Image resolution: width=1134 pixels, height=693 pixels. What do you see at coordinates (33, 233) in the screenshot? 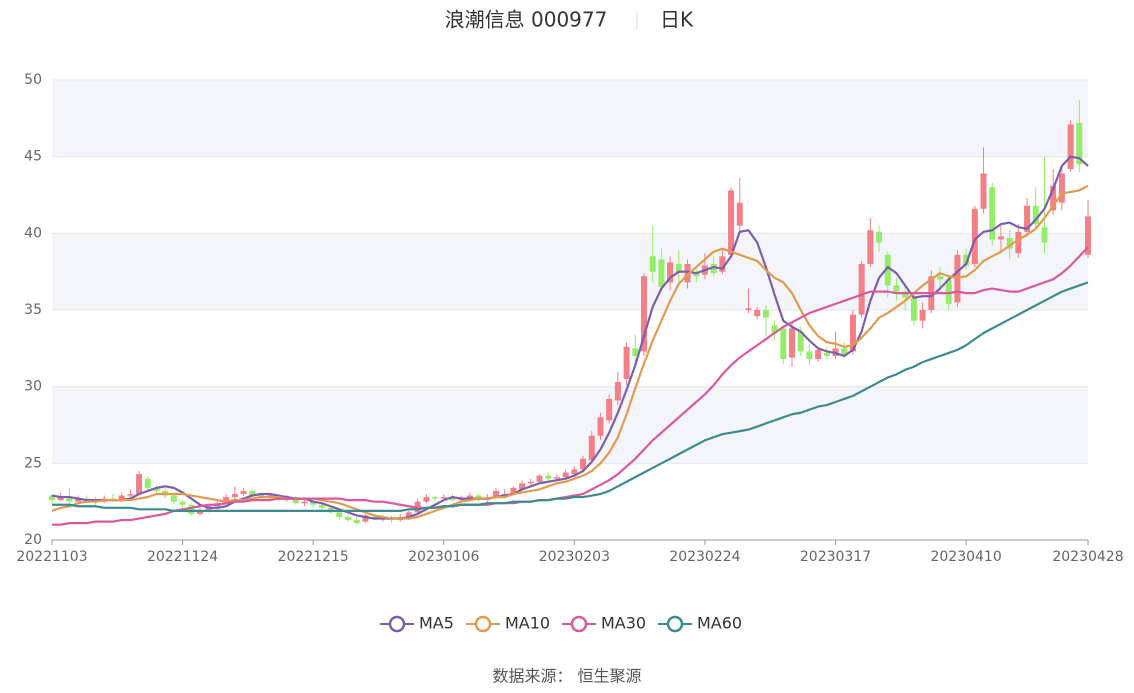
I see `y-tick-label: 40` at bounding box center [33, 233].